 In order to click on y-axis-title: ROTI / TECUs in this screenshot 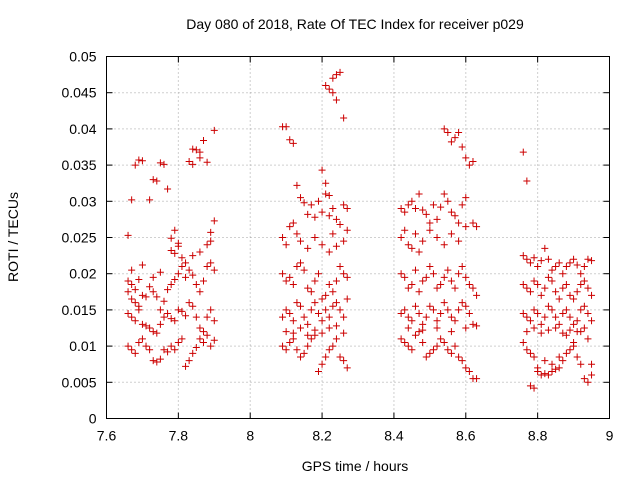, I will do `click(13, 237)`.